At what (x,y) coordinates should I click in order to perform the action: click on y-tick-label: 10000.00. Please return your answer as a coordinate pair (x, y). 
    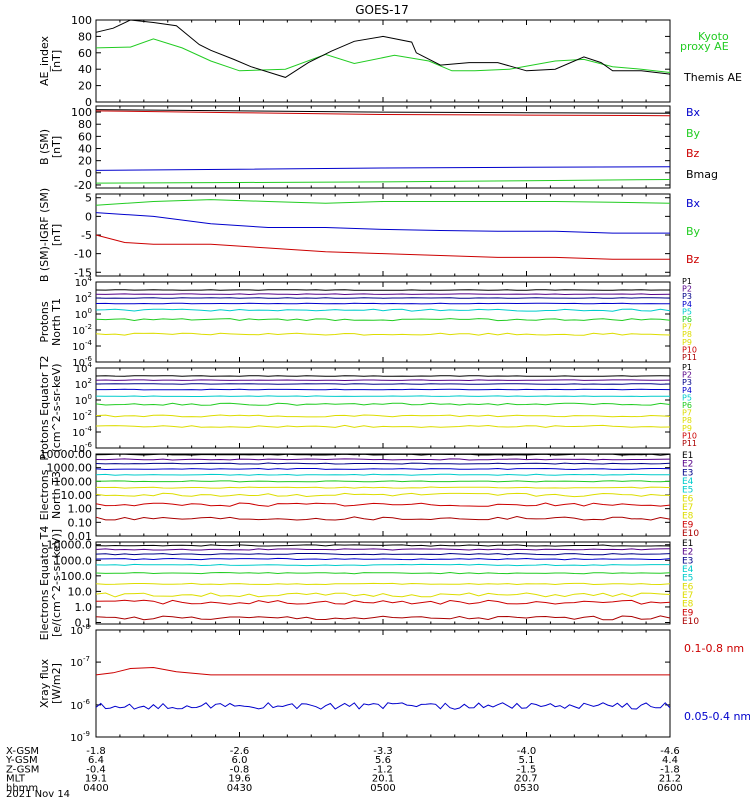
    Looking at the image, I should click on (66, 454).